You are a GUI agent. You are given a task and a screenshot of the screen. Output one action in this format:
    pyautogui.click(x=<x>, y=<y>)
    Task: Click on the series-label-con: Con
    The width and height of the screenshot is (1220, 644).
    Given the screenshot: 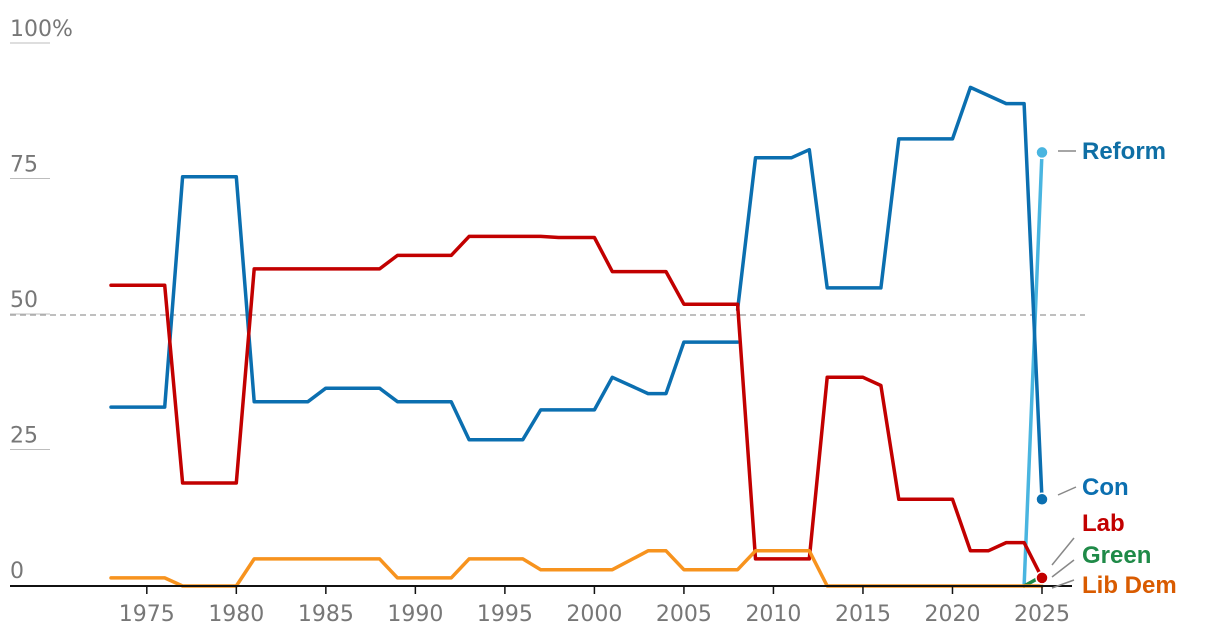 What is the action you would take?
    pyautogui.click(x=1105, y=487)
    